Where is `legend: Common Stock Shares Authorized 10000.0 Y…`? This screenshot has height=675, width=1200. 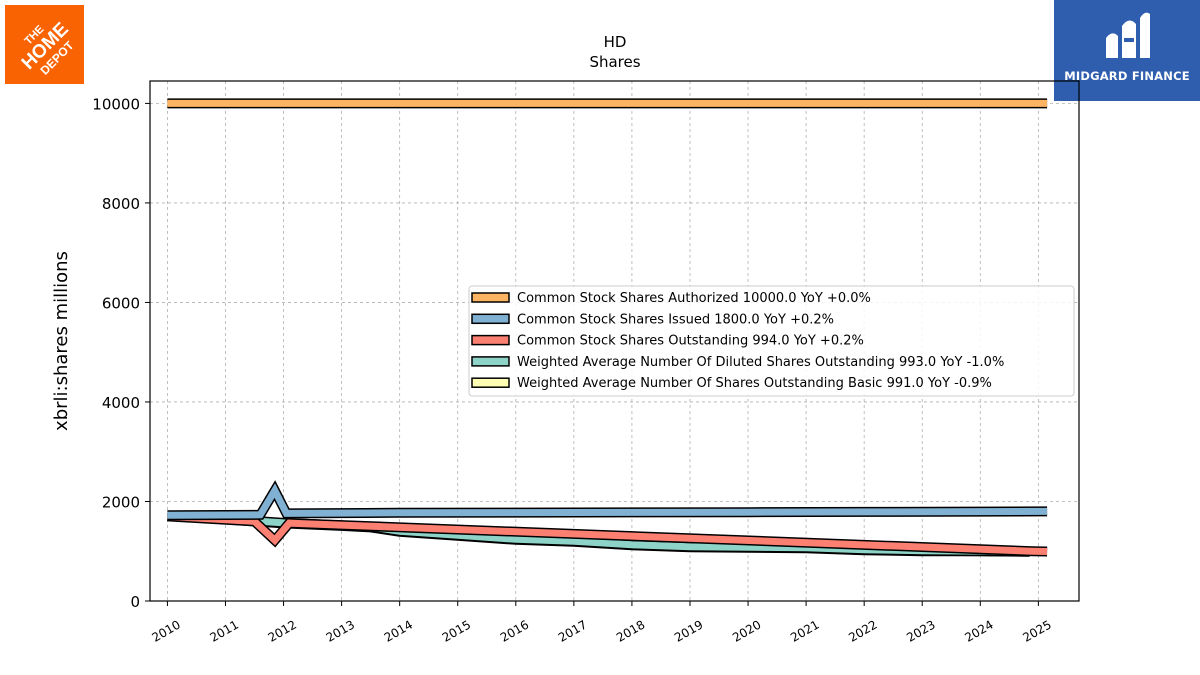
legend: Common Stock Shares Authorized 10000.0 Y… is located at coordinates (771, 341).